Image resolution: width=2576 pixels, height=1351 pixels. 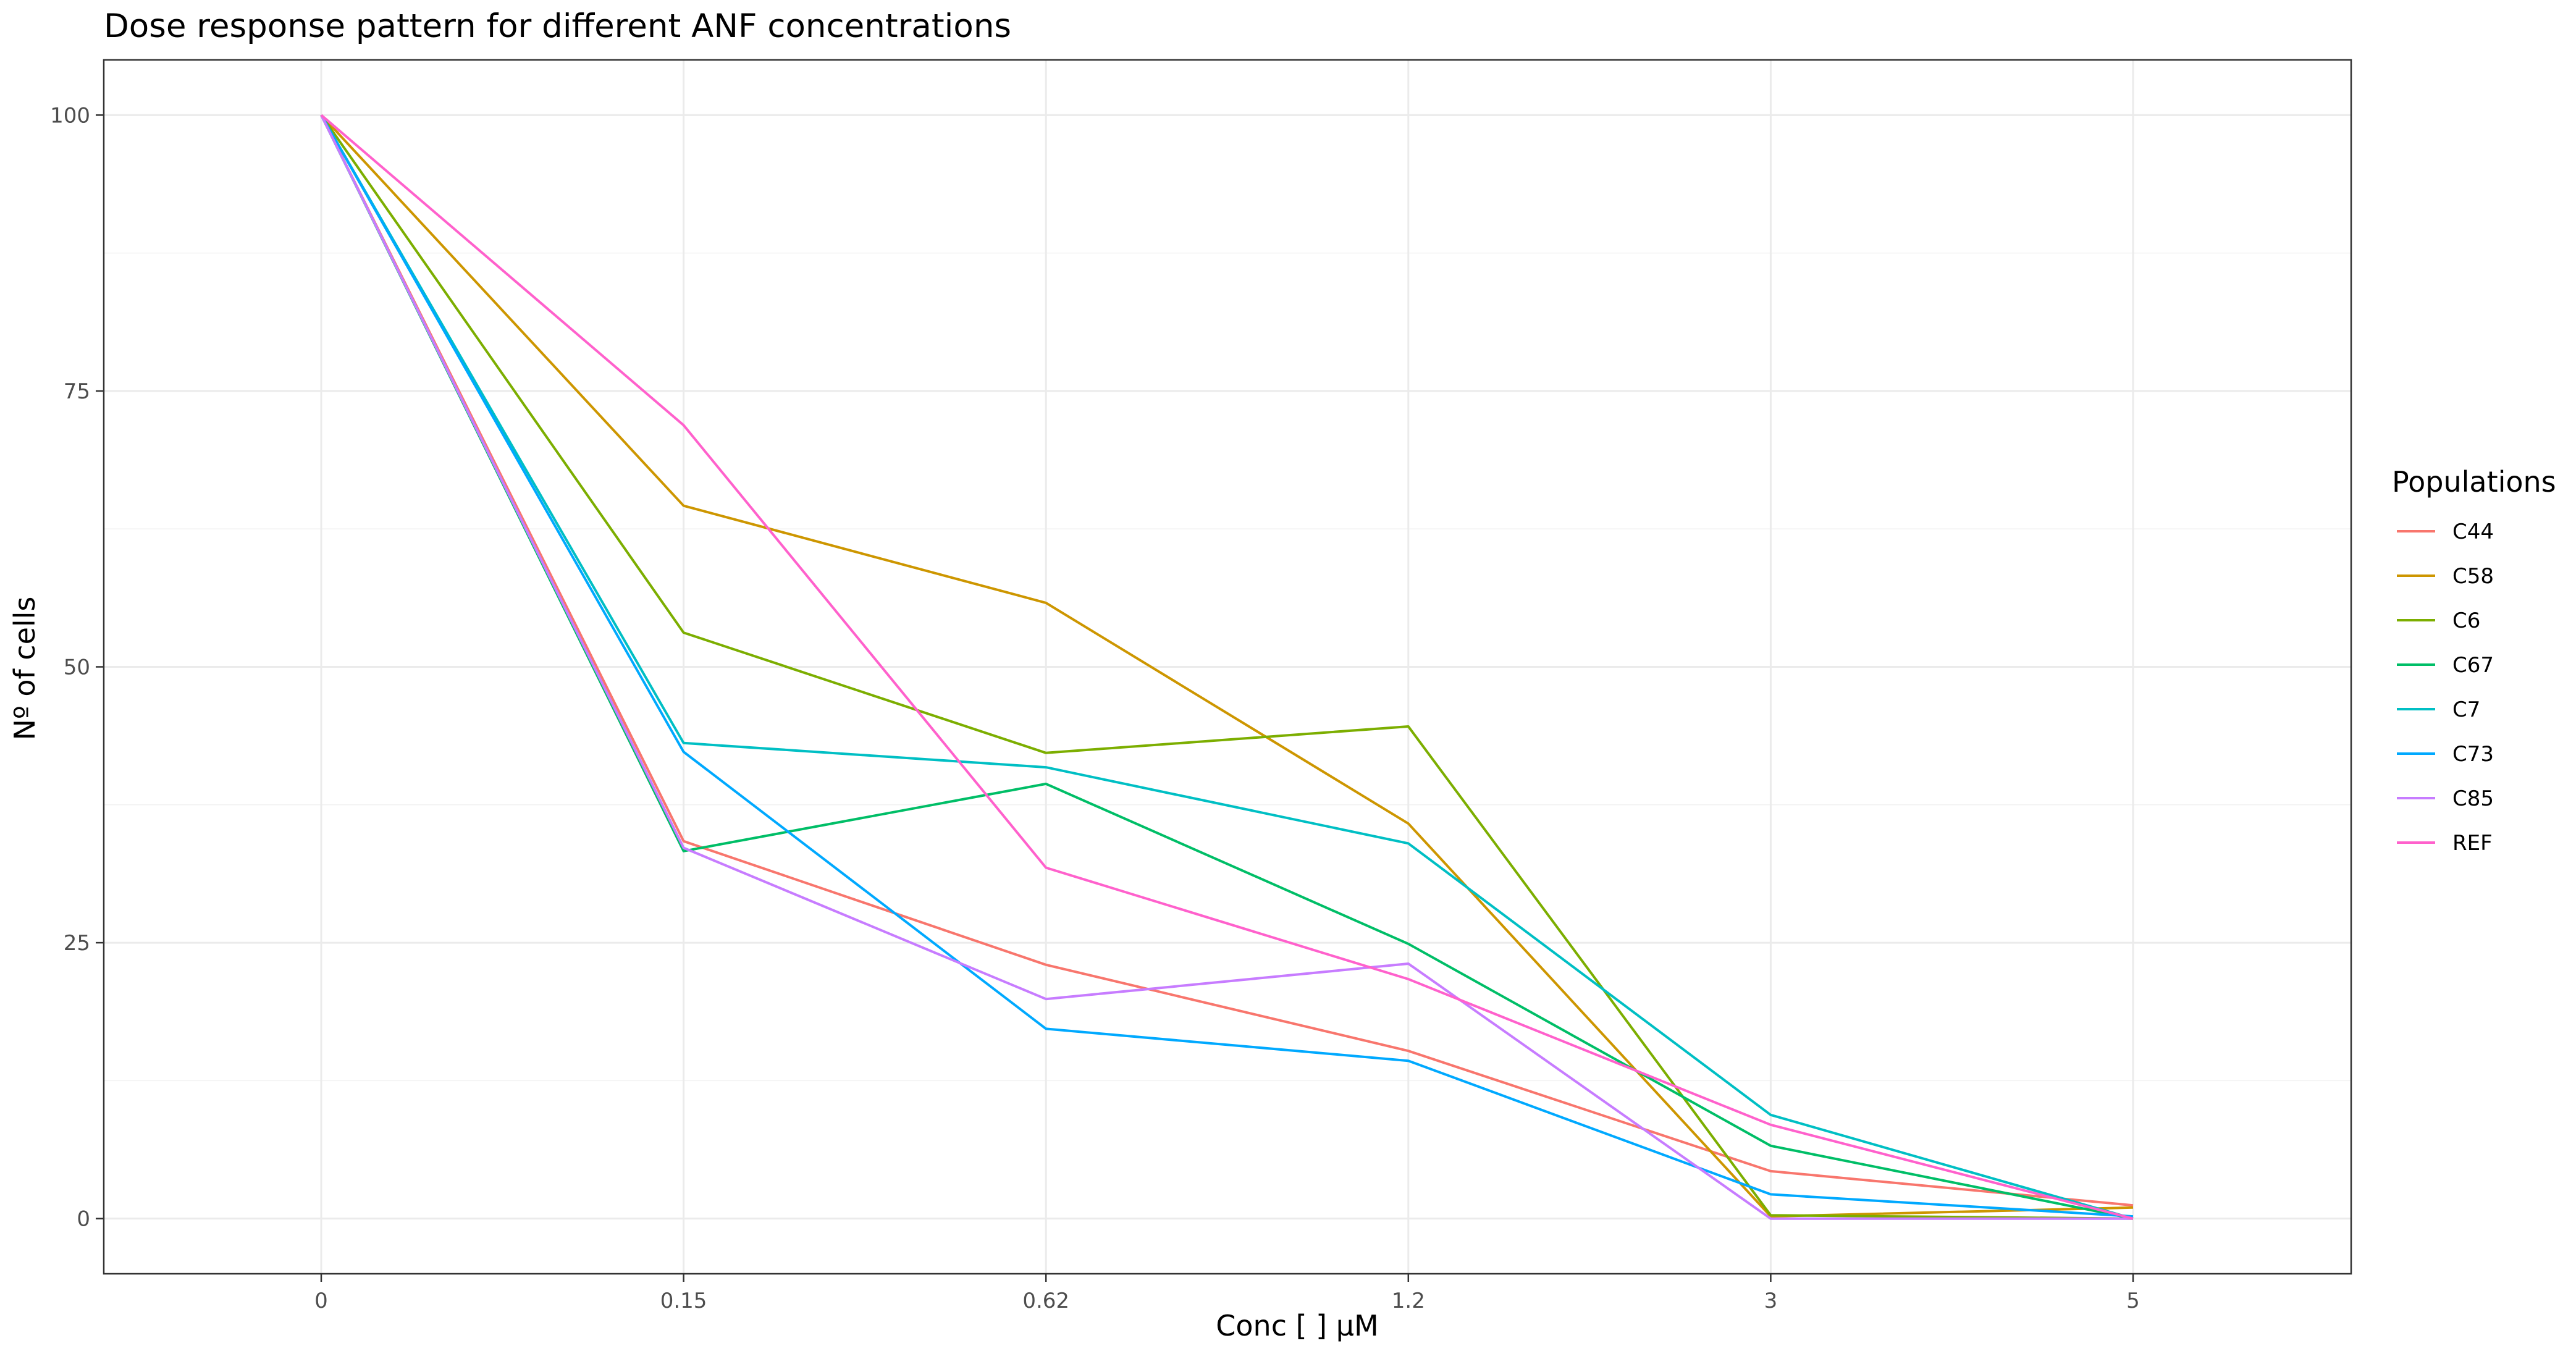 What do you see at coordinates (2473, 532) in the screenshot?
I see `legend-label-c44: C44` at bounding box center [2473, 532].